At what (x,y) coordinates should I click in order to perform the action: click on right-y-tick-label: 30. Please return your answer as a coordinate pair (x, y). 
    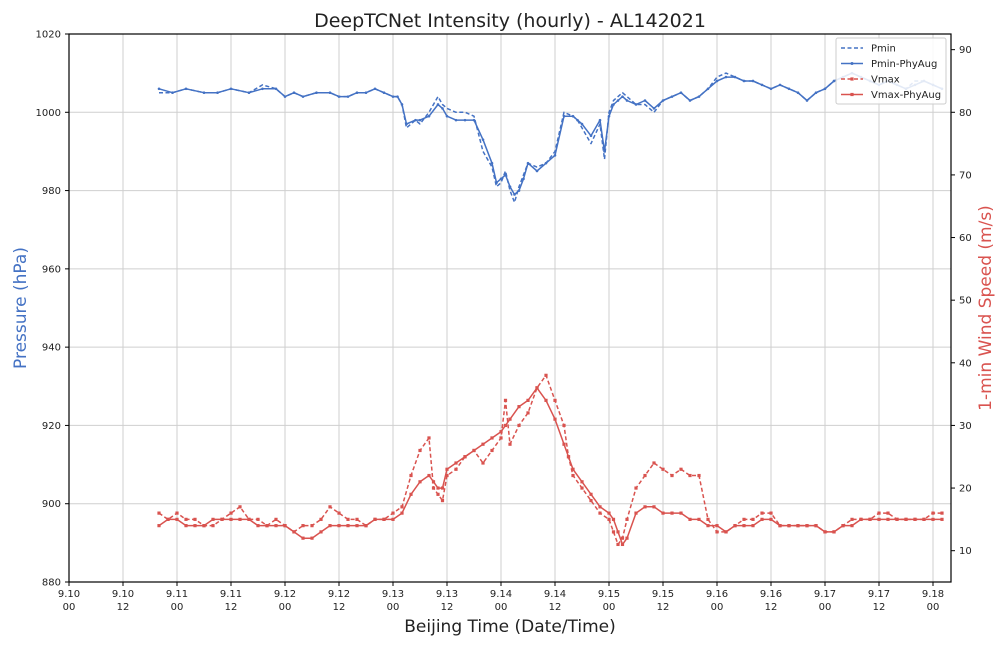
    Looking at the image, I should click on (965, 426).